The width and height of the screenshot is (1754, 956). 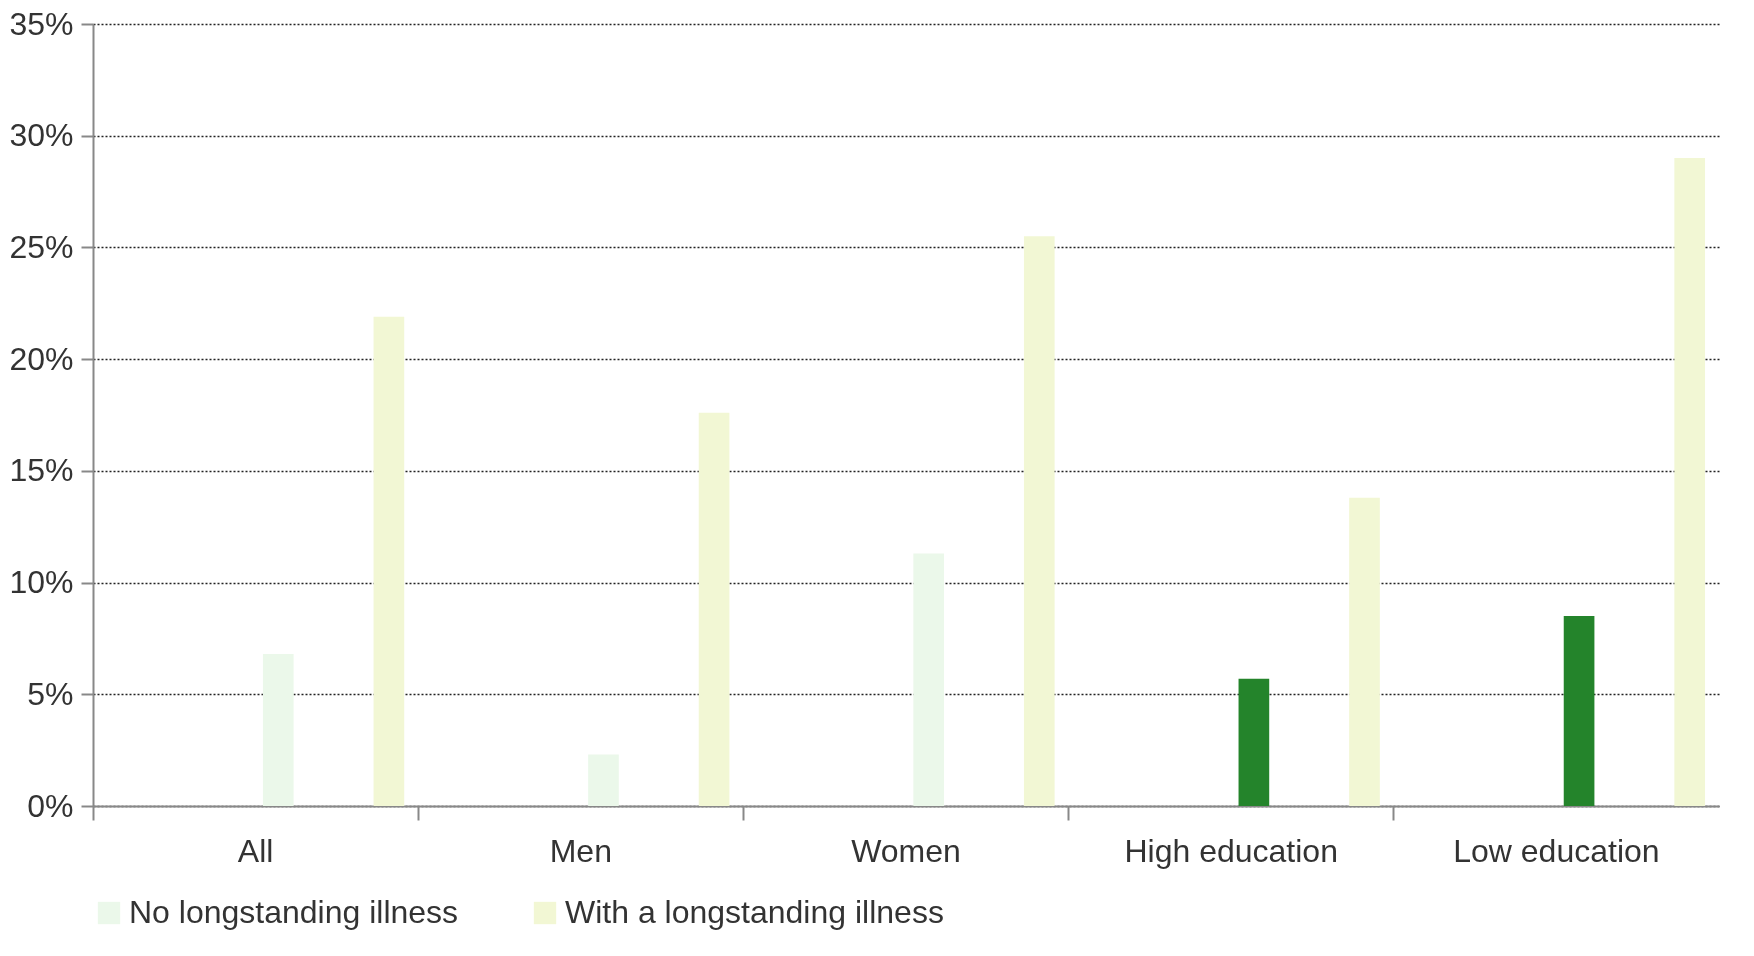 I want to click on x-tick-label: Low education, so click(x=1556, y=850).